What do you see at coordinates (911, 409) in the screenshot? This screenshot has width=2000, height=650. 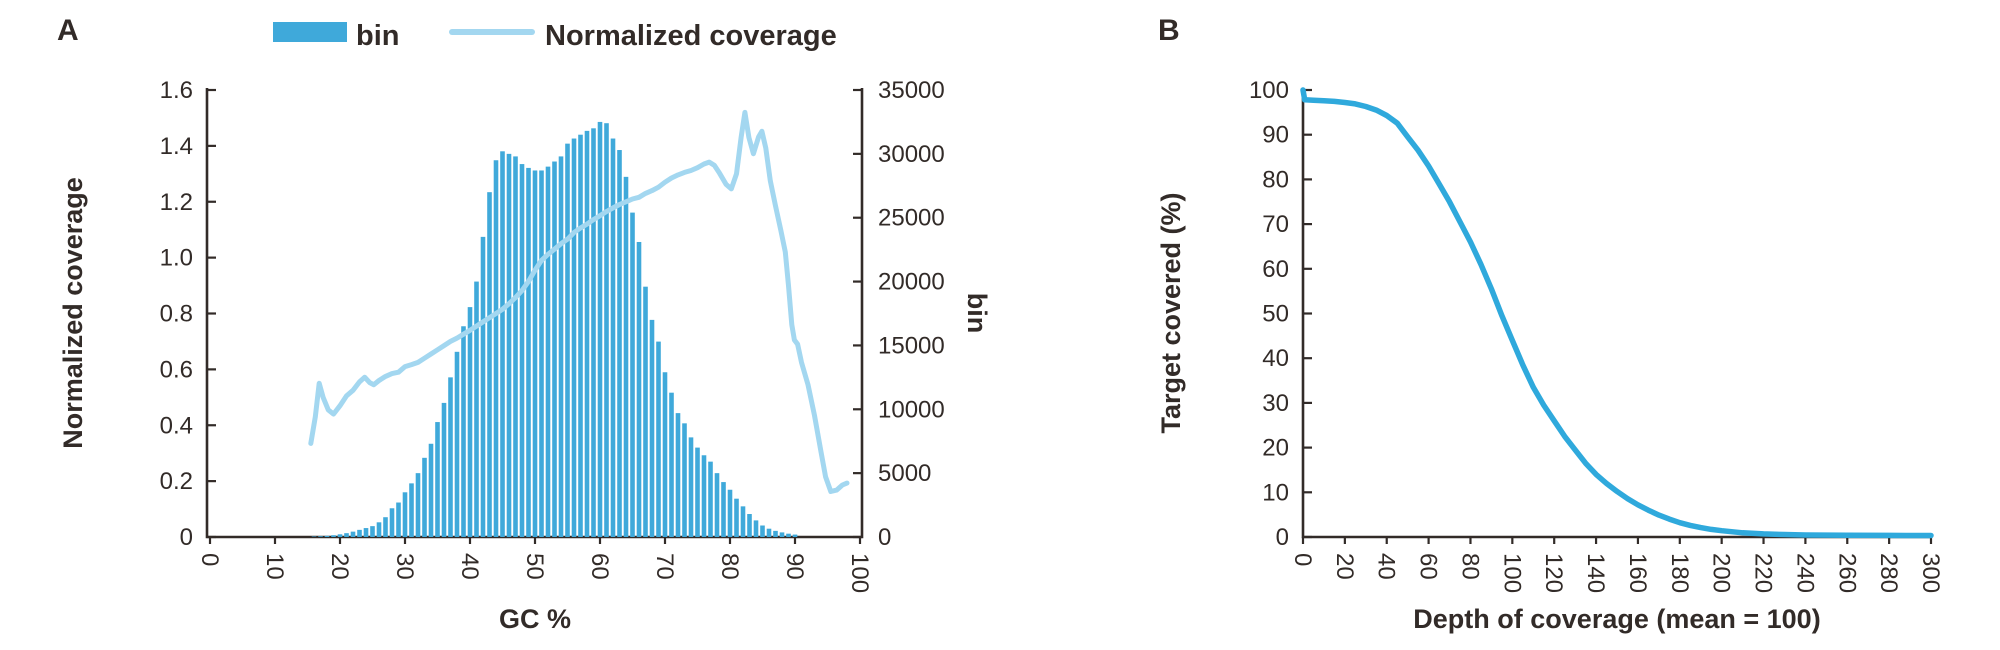 I see `y-tick-label: 10000` at bounding box center [911, 409].